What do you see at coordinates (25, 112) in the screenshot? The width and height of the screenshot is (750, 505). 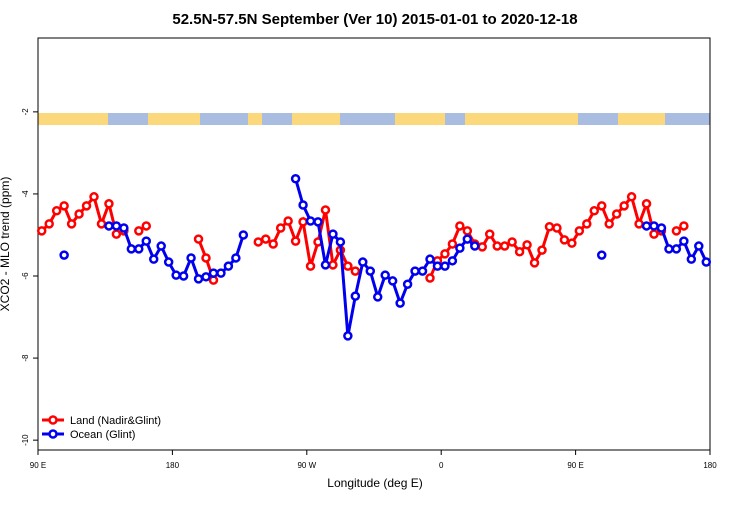 I see `y-tick-label: -2` at bounding box center [25, 112].